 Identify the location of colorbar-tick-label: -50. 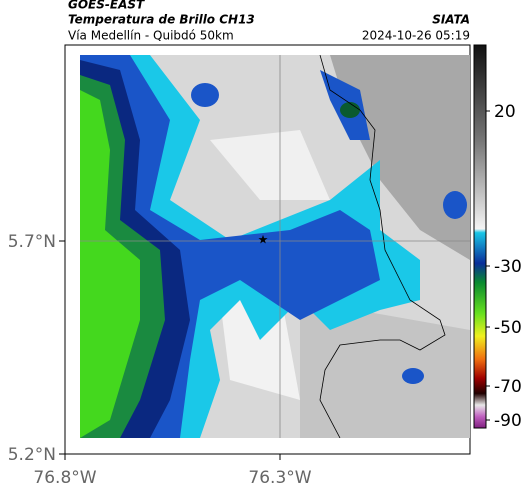
(508, 328).